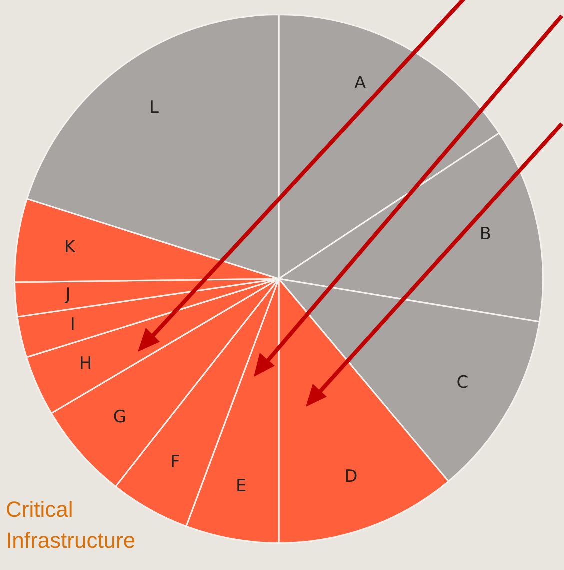  Describe the element at coordinates (462, 383) in the screenshot. I see `slice-label: C` at that location.